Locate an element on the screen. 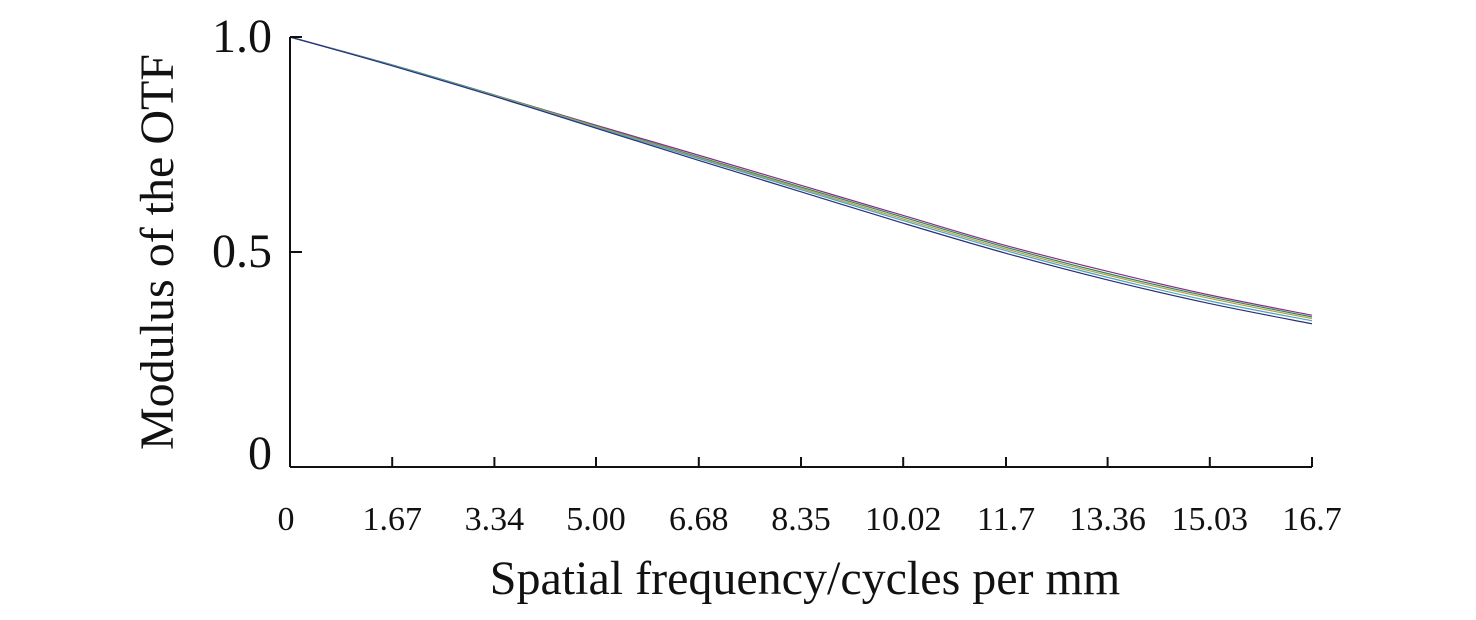 The height and width of the screenshot is (620, 1476). y-tick-label: 0 is located at coordinates (260, 453).